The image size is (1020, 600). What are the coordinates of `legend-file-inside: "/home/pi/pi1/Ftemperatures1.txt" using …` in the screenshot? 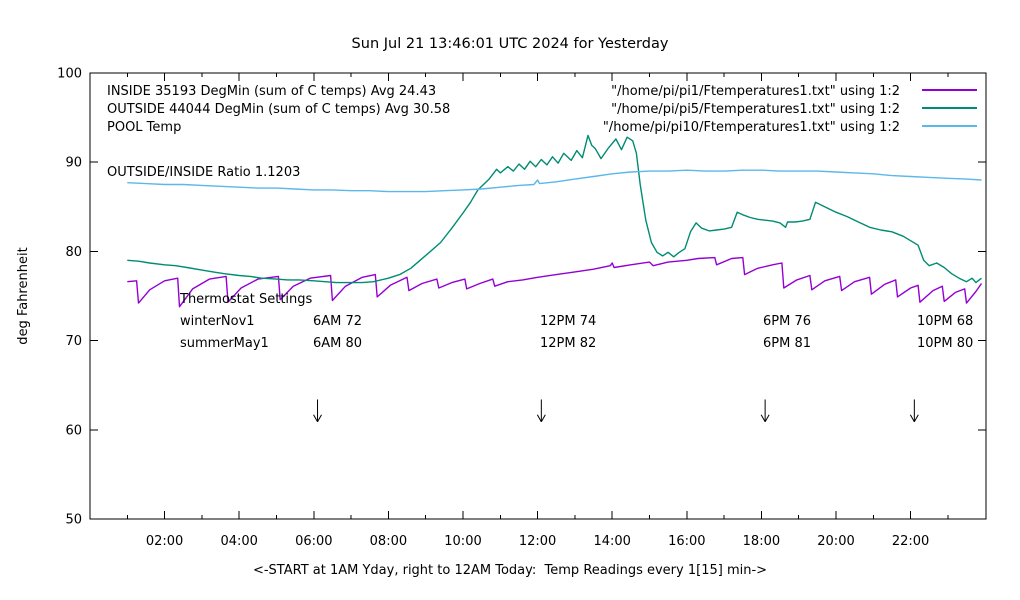 It's located at (755, 91).